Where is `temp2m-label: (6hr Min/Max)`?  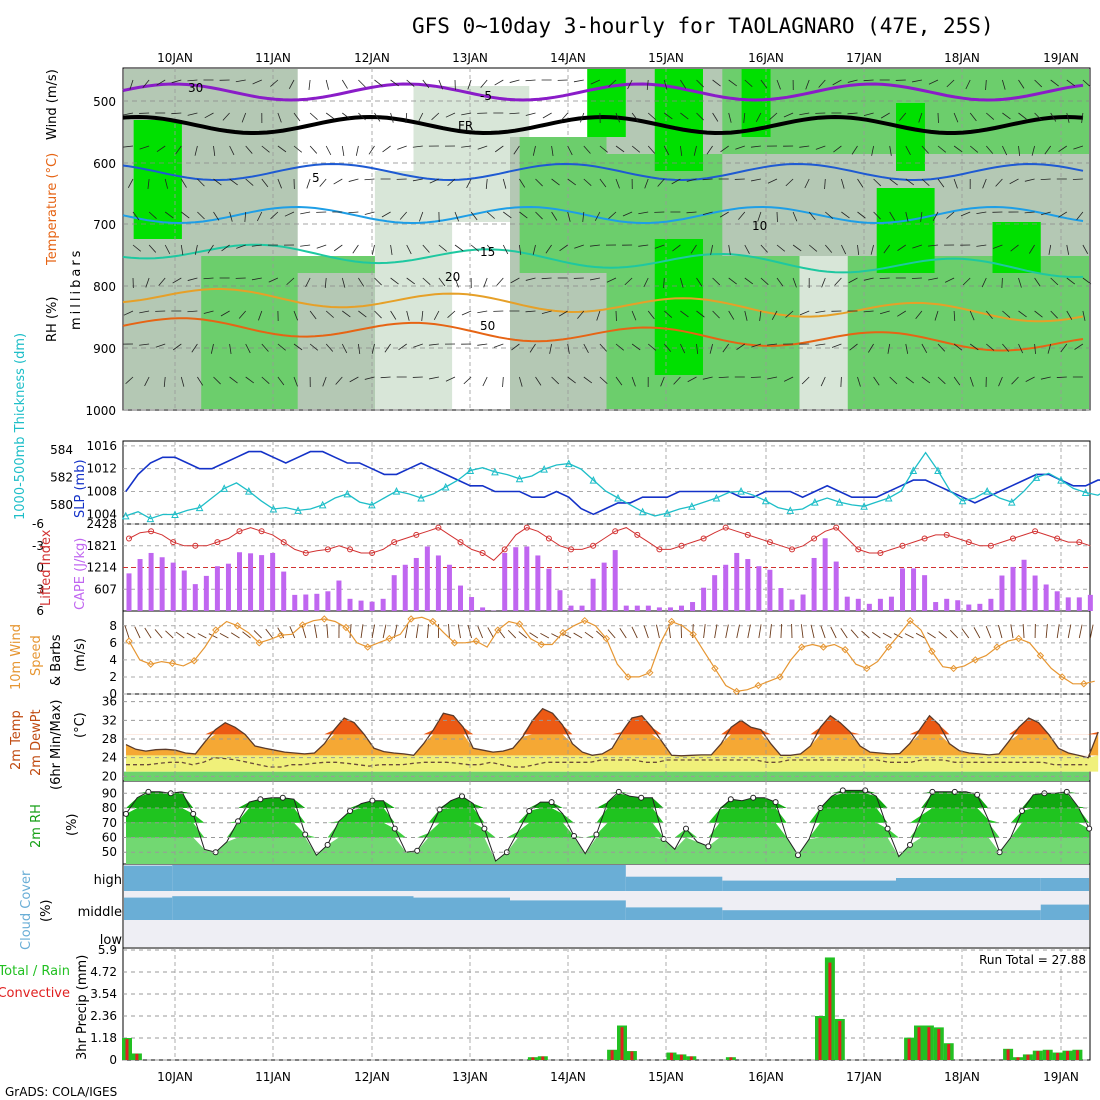 temp2m-label: (6hr Min/Max) is located at coordinates (56, 745).